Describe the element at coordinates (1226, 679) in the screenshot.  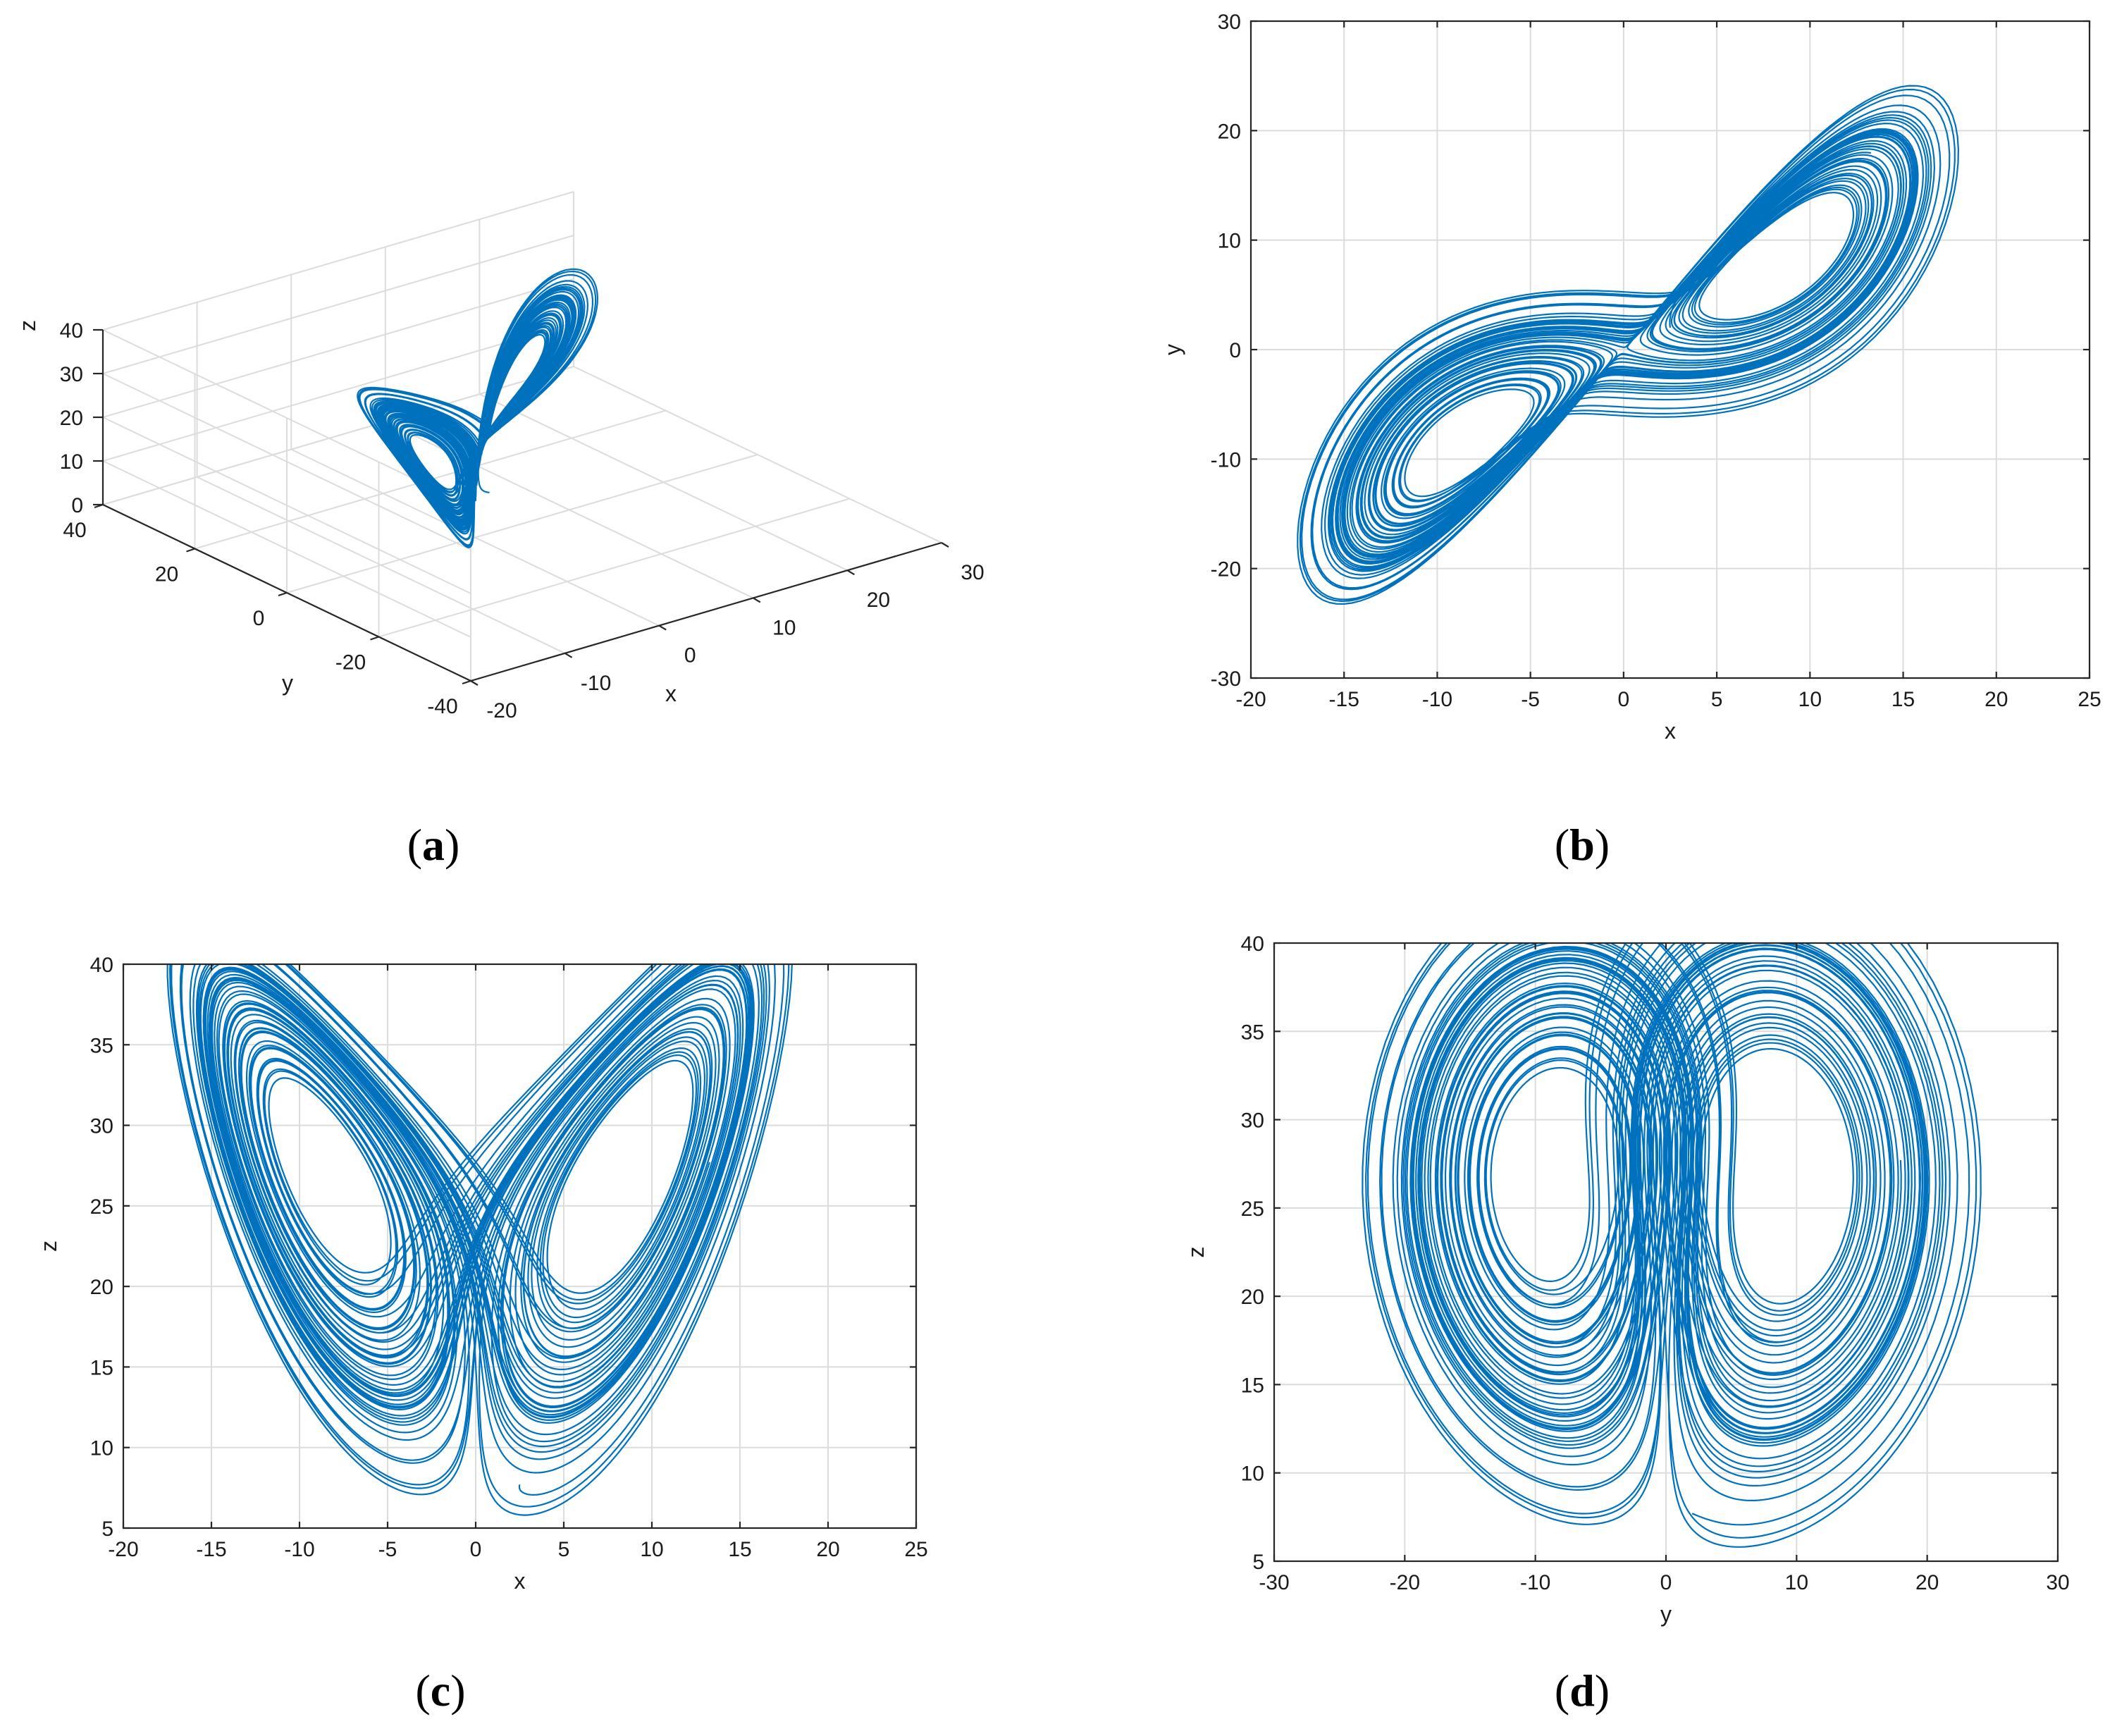
I see `y-tick-label: -30` at that location.